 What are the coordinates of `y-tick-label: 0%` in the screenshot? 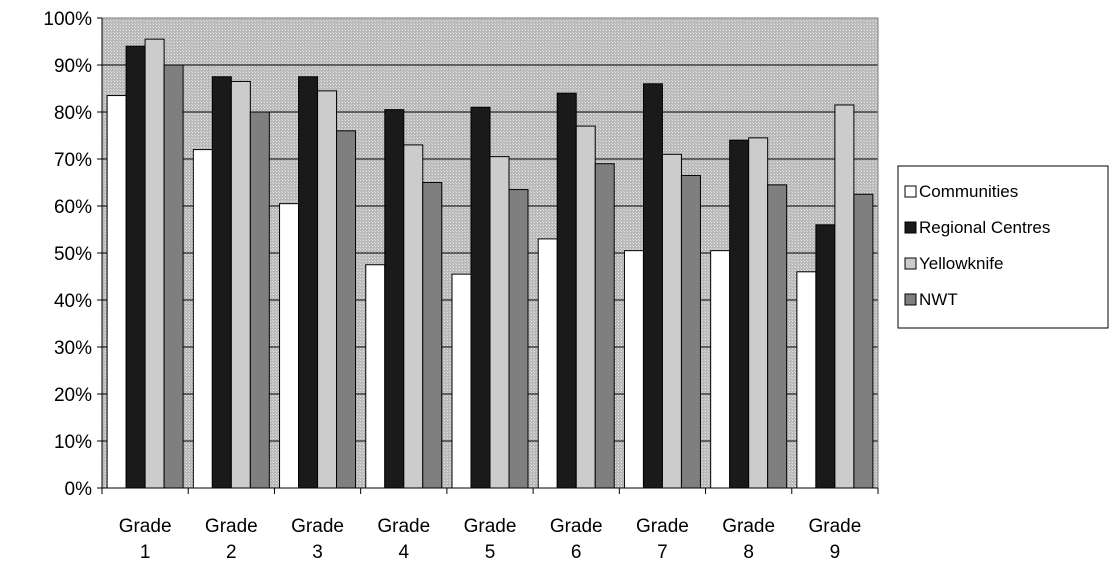 It's located at (79, 489).